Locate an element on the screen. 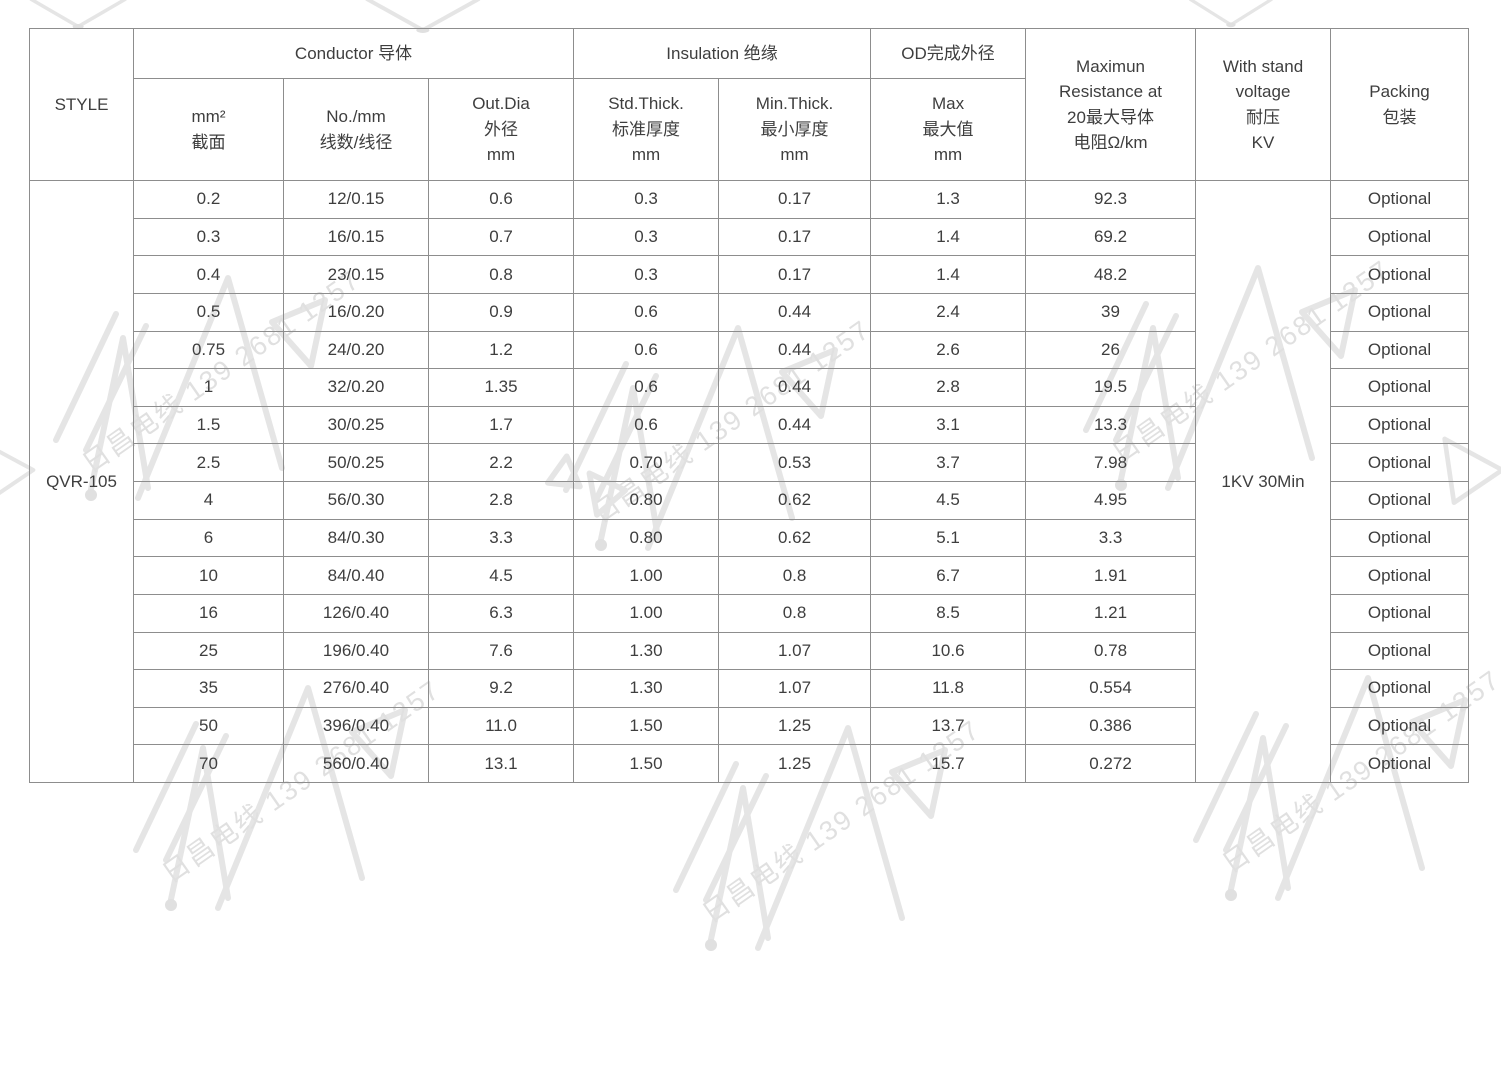 The image size is (1501, 1070). table-cell: 0.9 is located at coordinates (501, 312).